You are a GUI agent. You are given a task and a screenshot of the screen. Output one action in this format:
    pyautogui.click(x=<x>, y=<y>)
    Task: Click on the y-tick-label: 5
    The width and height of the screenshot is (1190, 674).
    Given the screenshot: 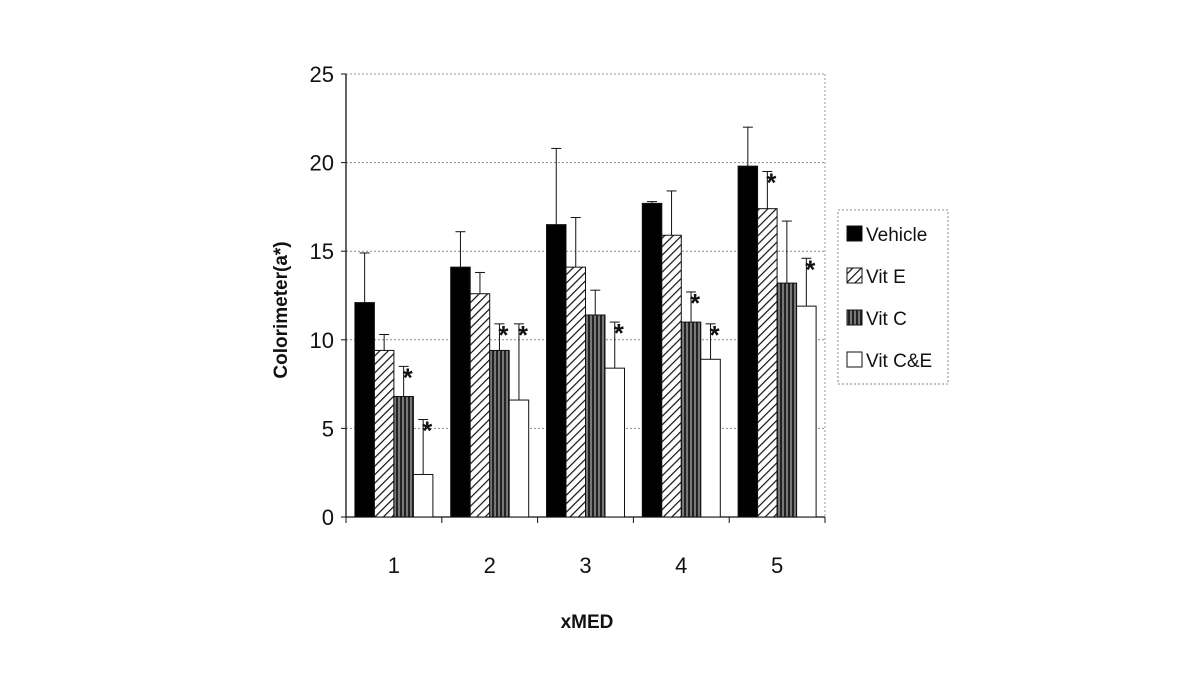 What is the action you would take?
    pyautogui.click(x=328, y=428)
    